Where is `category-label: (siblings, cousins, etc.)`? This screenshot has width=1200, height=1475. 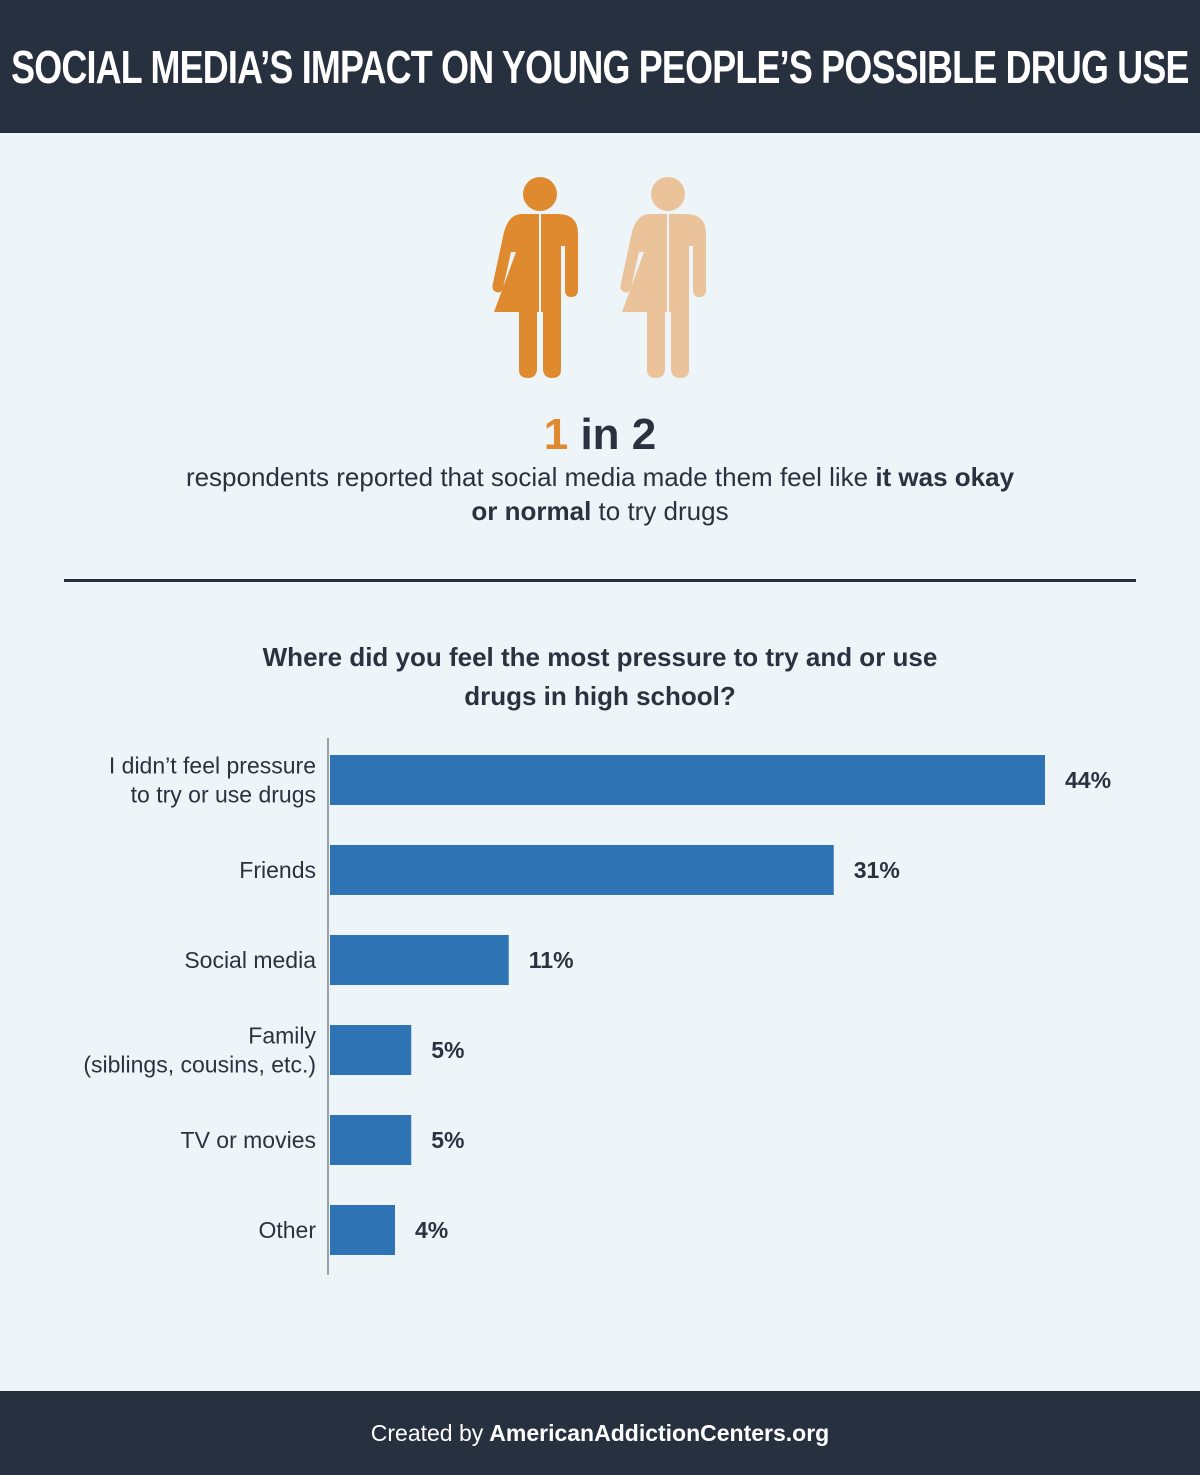 category-label: (siblings, cousins, etc.) is located at coordinates (199, 1065).